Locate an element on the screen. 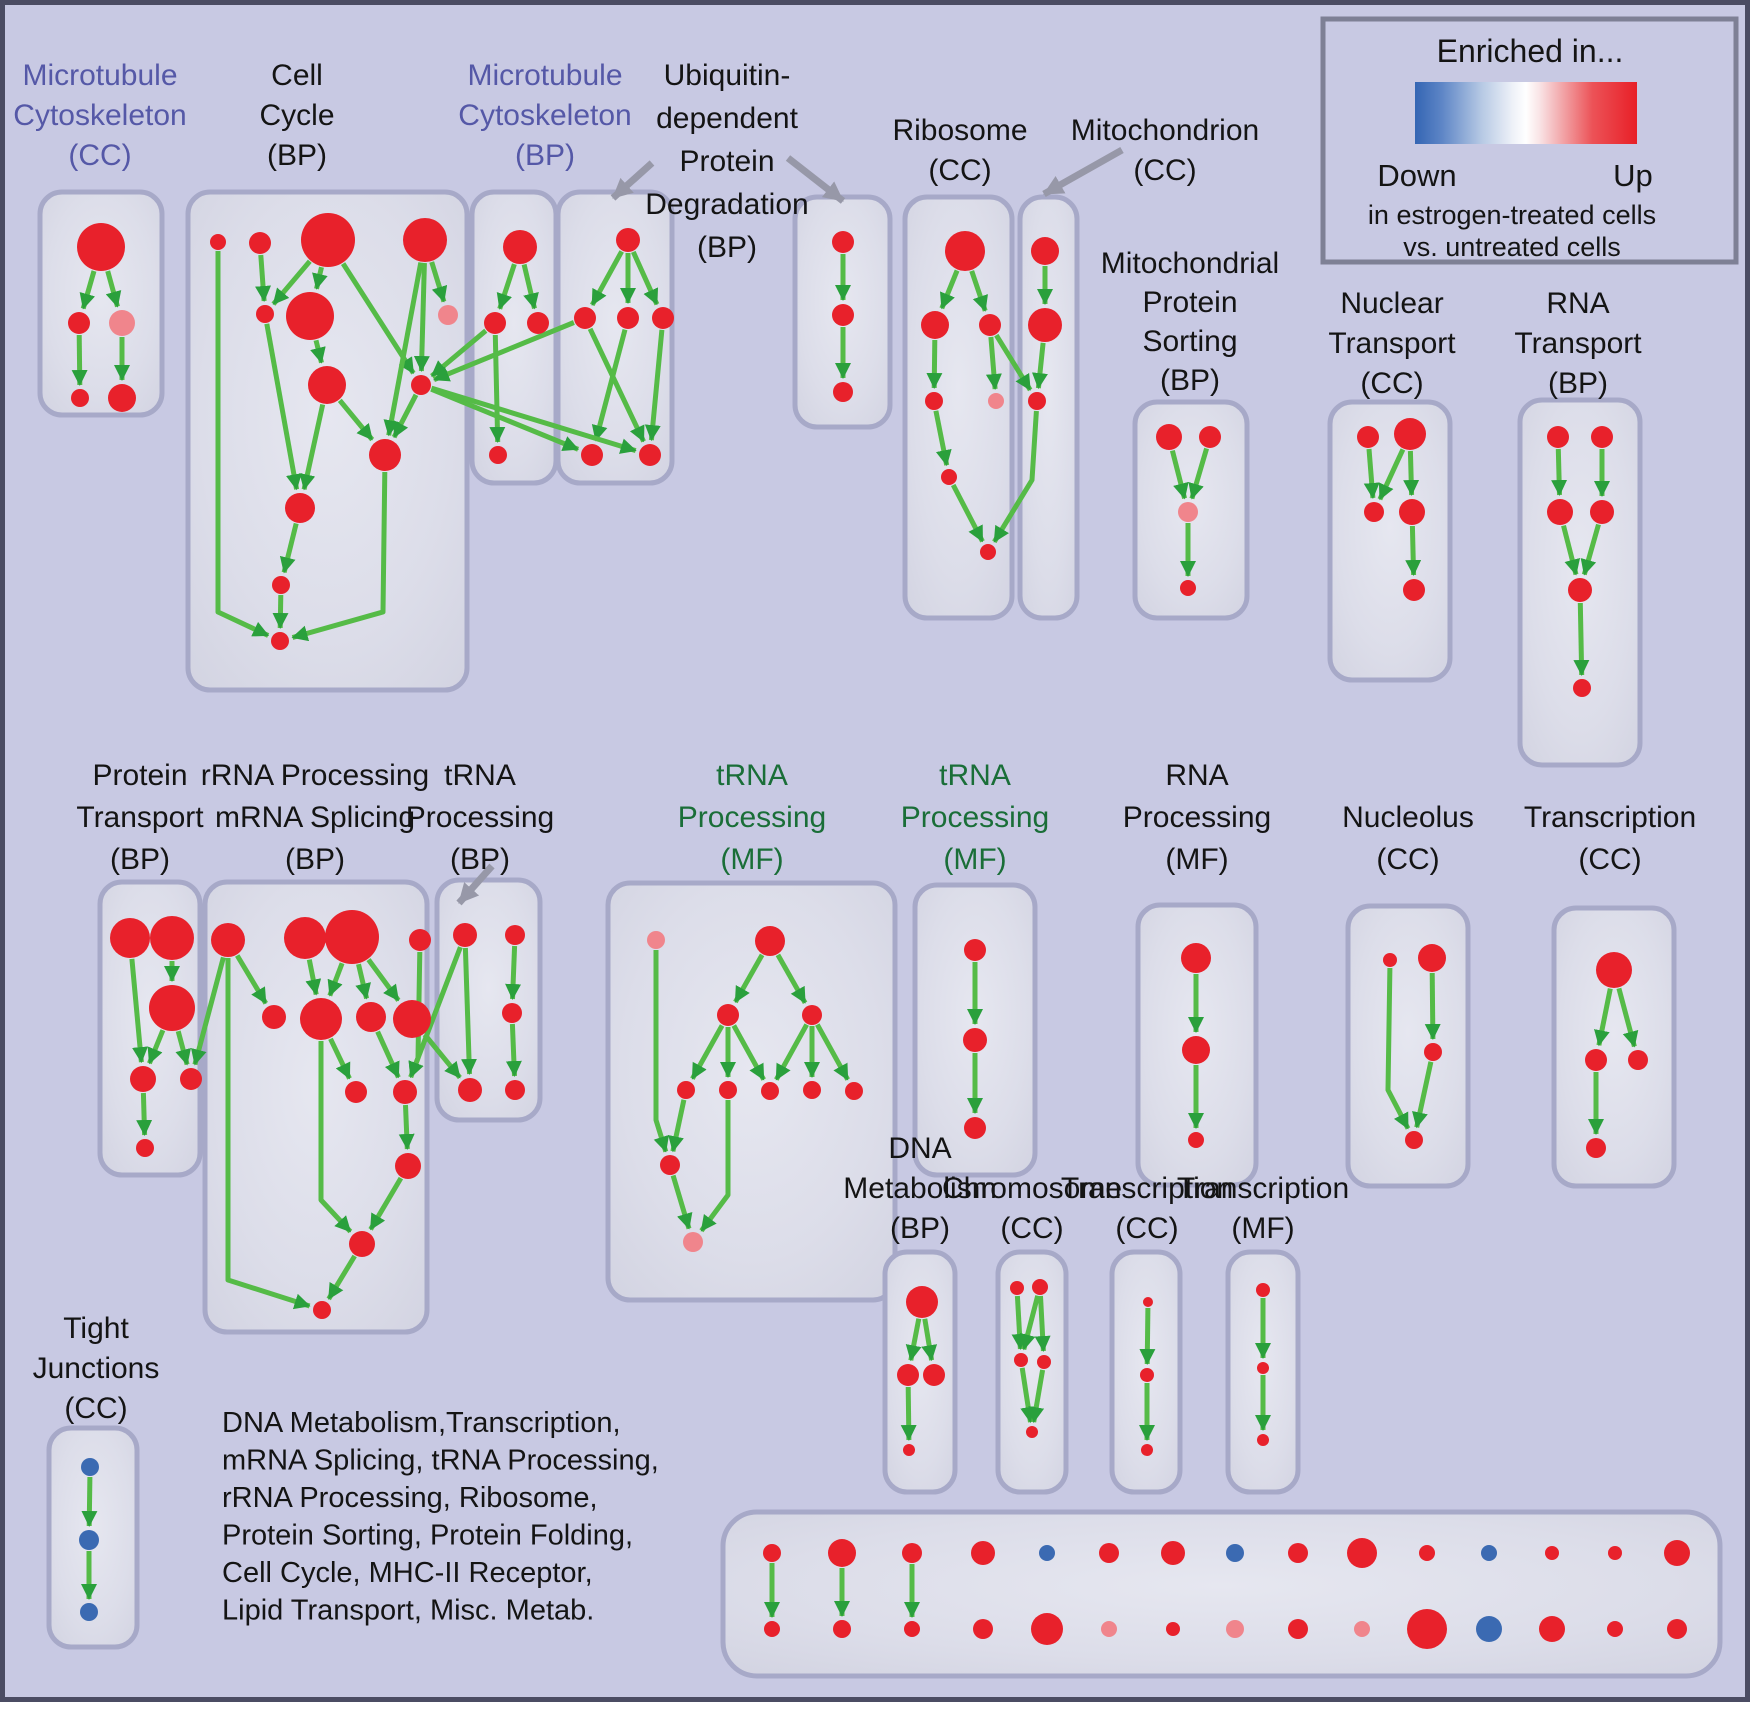  cluster-label-trna-processing-mf-1: (MF) is located at coordinates (751, 859).